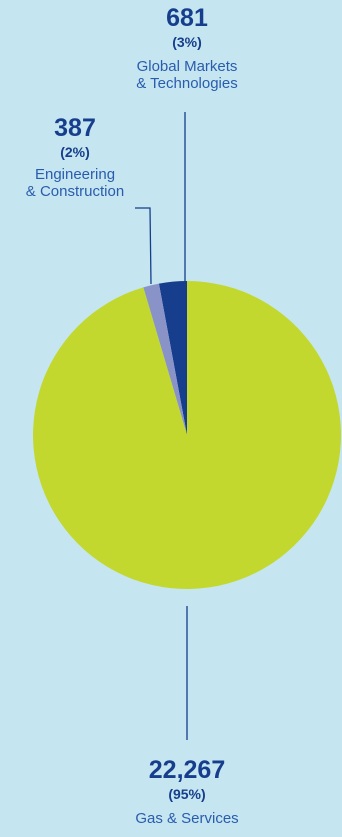  I want to click on engineering-value: 387, so click(75, 128).